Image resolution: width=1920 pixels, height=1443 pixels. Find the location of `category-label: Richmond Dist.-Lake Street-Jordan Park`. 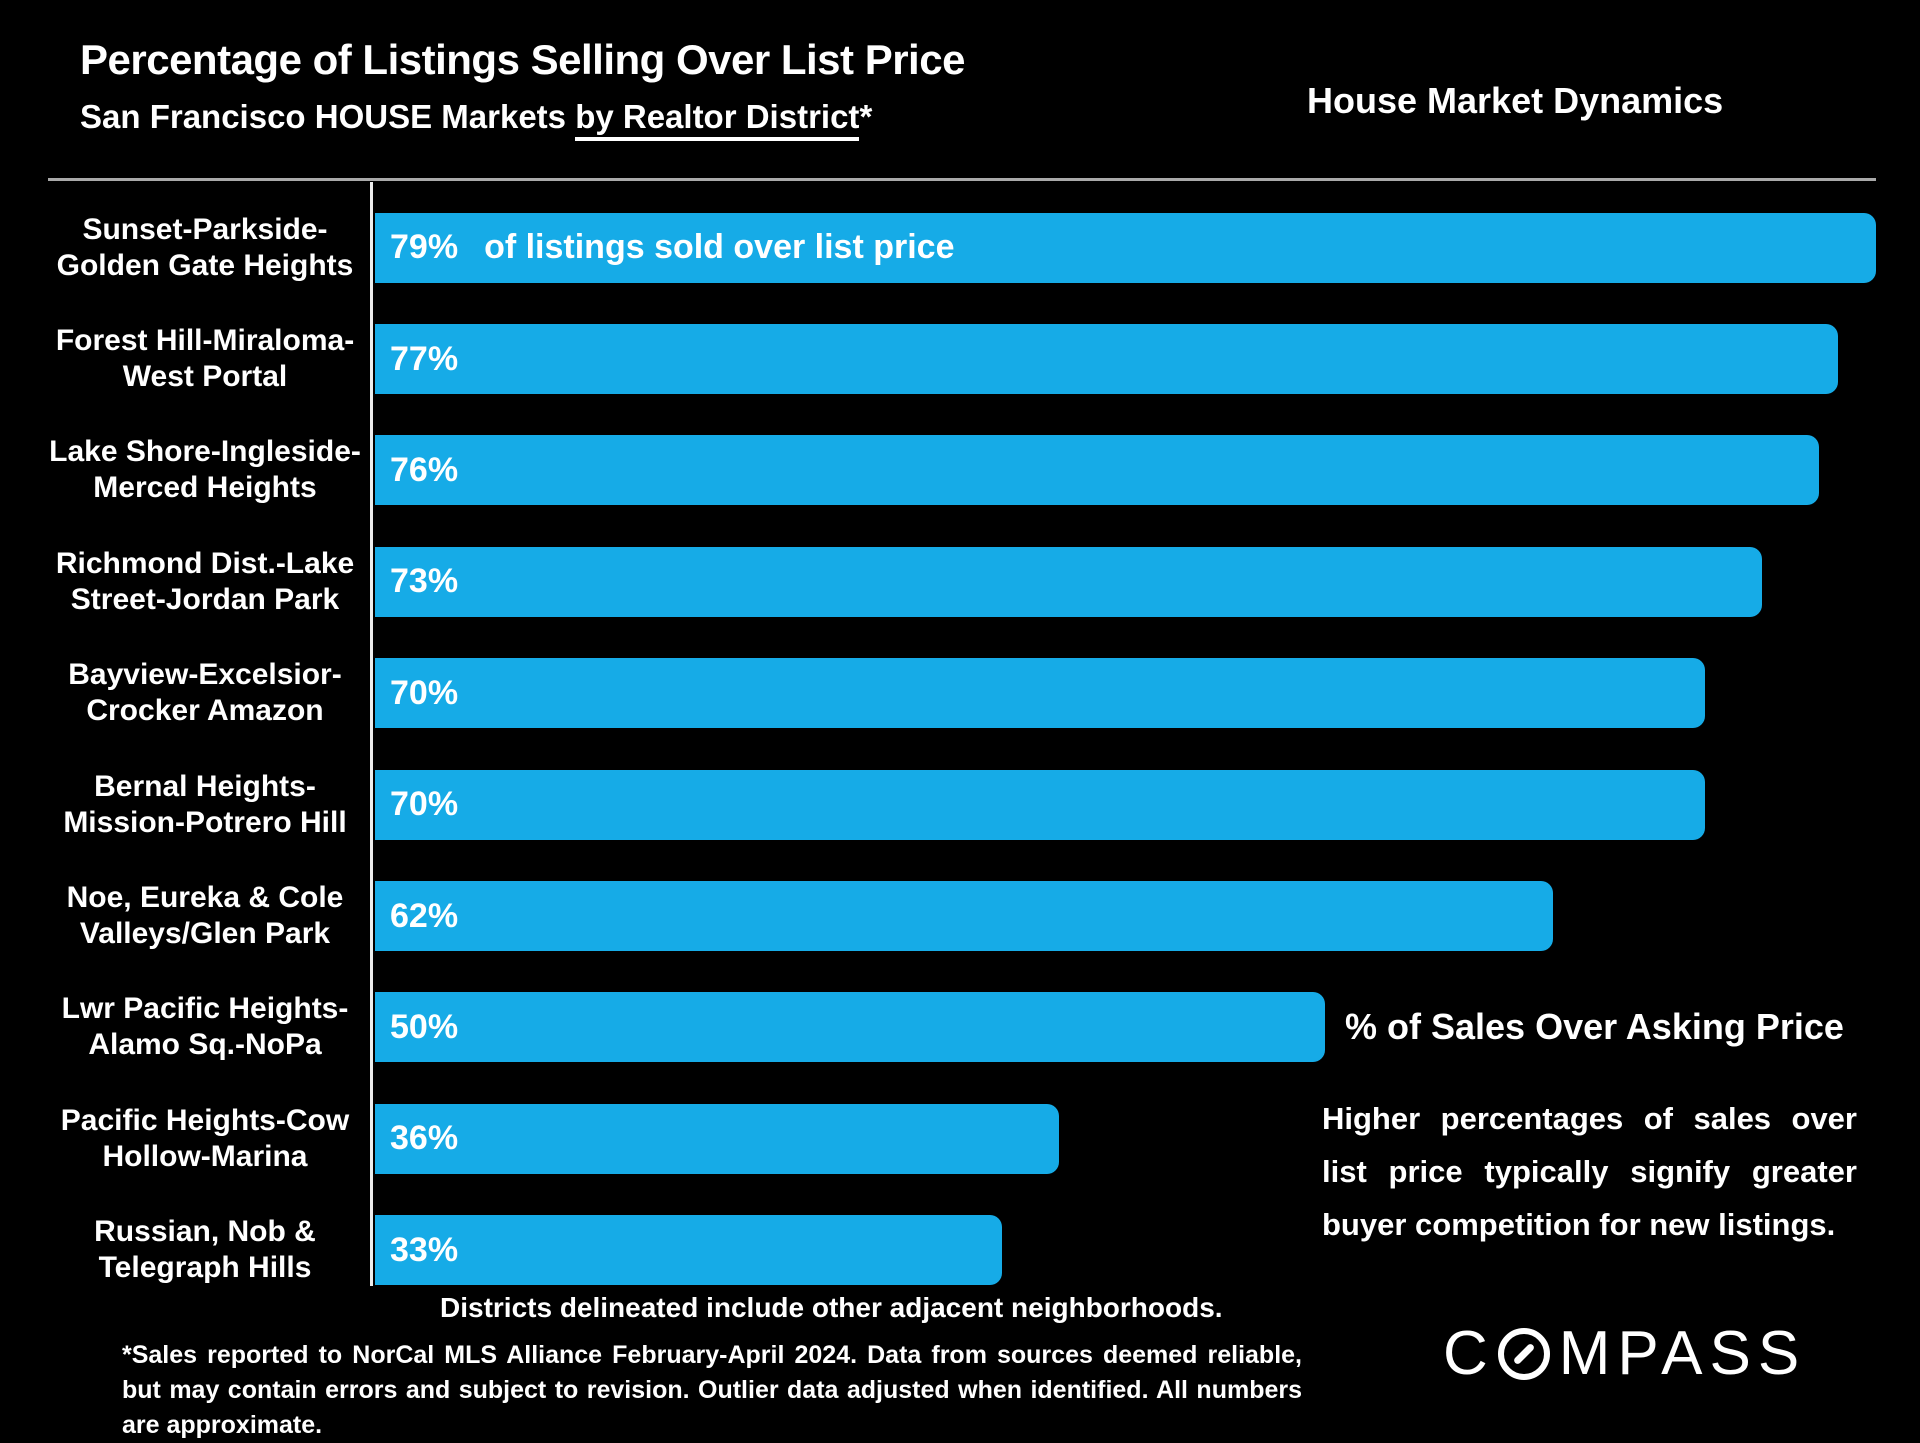

category-label: Richmond Dist.-Lake Street-Jordan Park is located at coordinates (205, 581).